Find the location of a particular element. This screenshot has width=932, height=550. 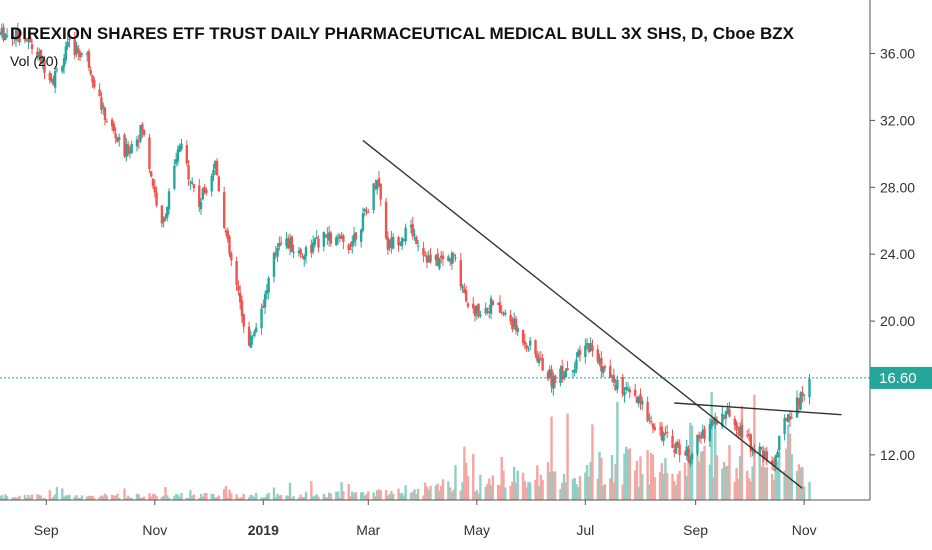

volume-indicator-label: Vol (20) is located at coordinates (34, 61).